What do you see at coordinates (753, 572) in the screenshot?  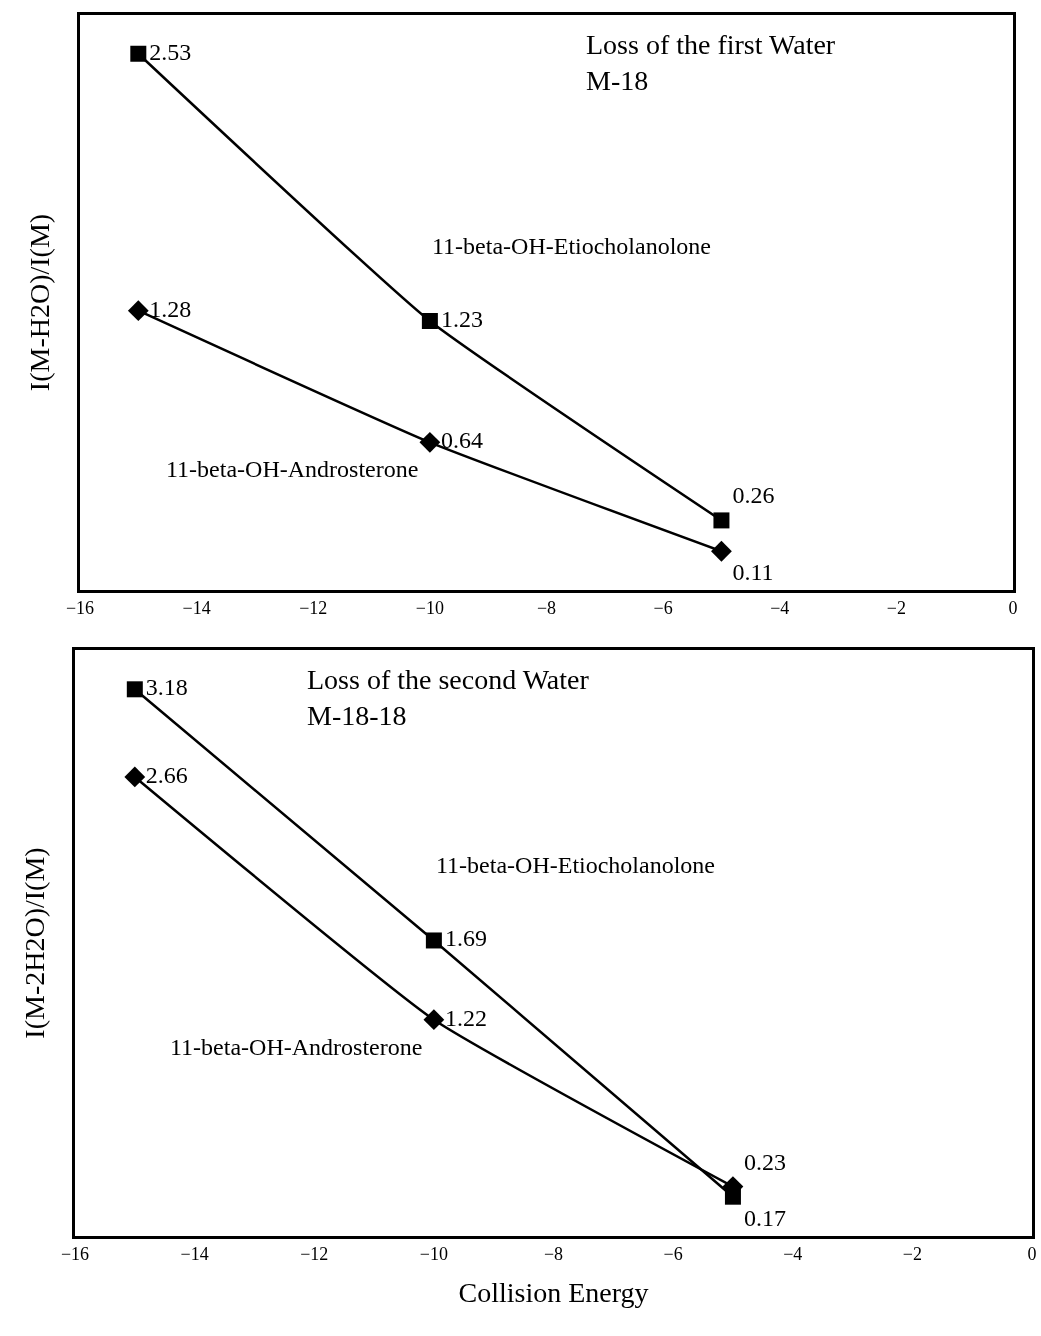 I see `data-label: 0.11` at bounding box center [753, 572].